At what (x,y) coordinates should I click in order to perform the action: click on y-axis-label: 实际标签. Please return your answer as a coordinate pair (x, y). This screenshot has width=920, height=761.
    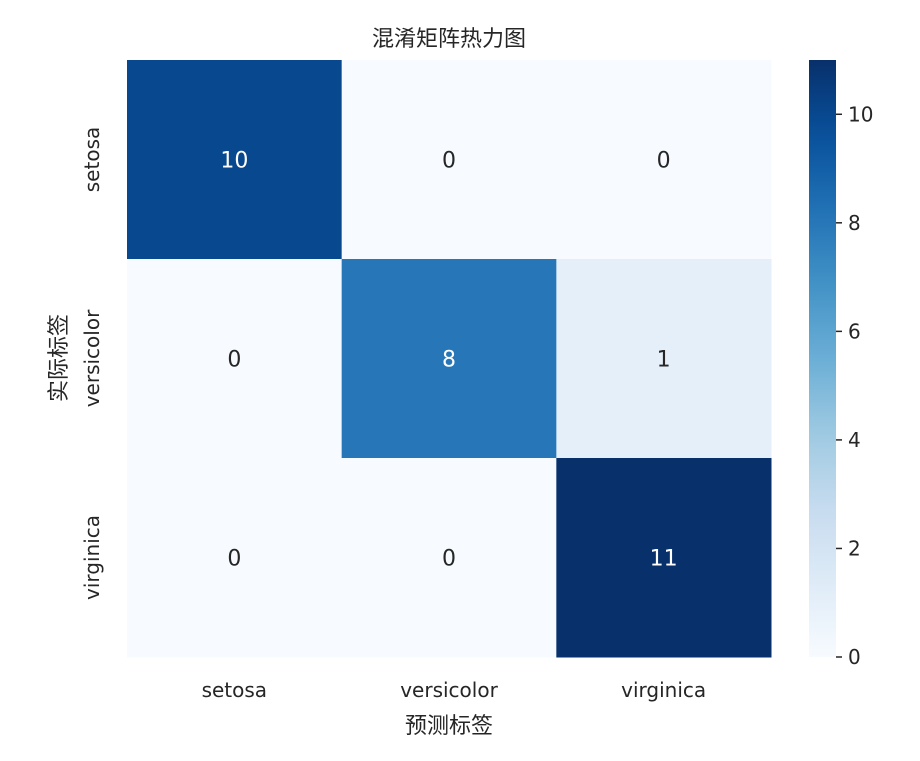
    Looking at the image, I should click on (59, 358).